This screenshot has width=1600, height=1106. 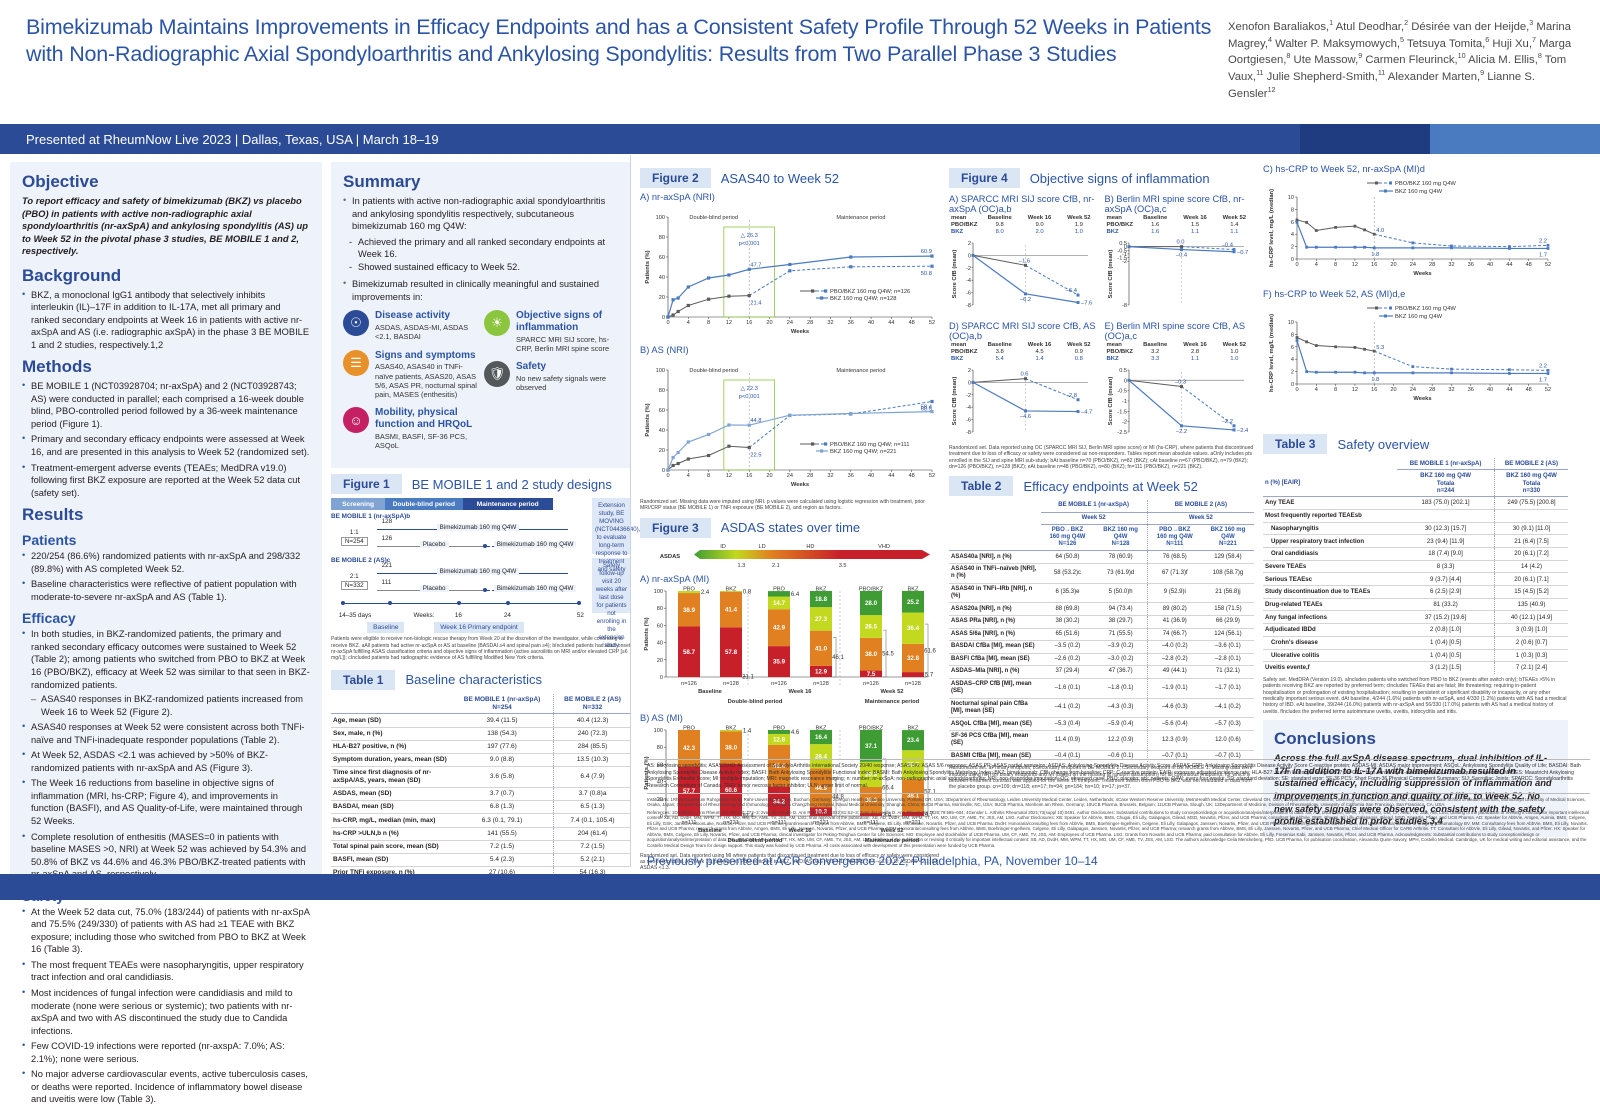 I want to click on cell-value: 3.7 (0.8)a, so click(x=592, y=794).